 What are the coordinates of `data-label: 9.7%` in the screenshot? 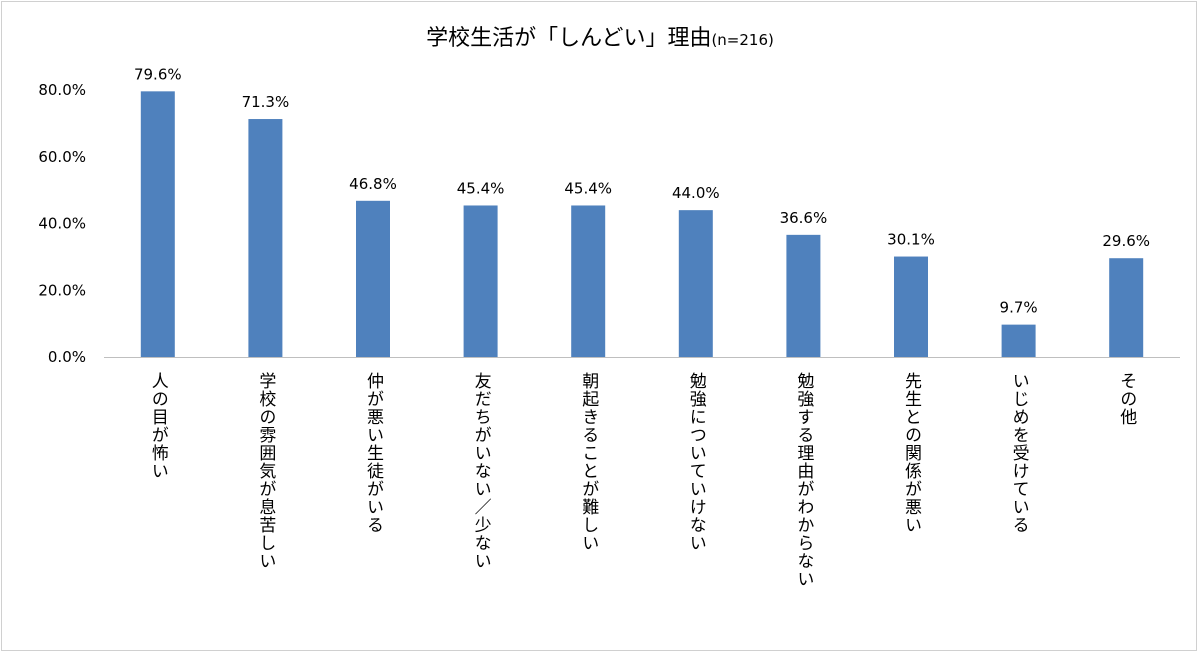 It's located at (1019, 308).